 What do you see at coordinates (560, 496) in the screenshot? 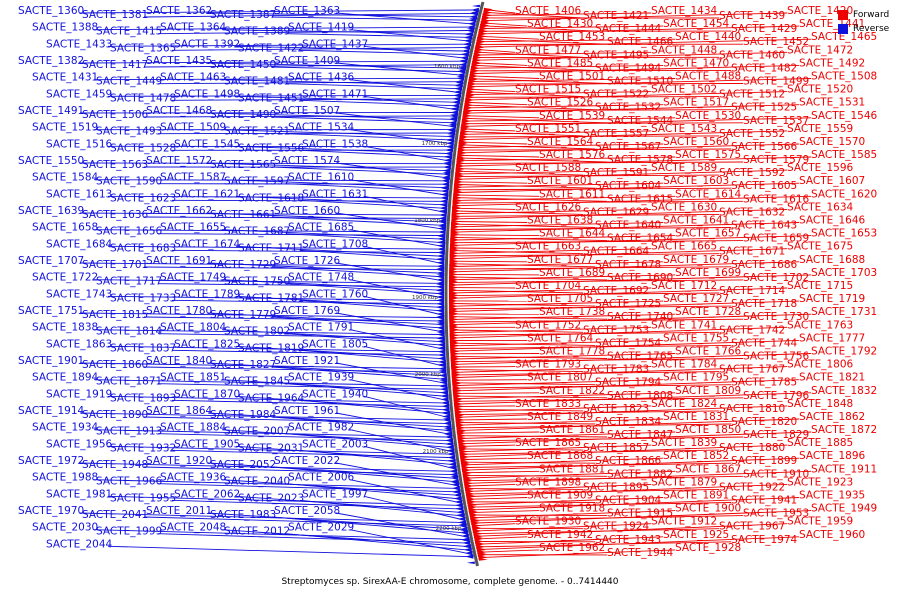
I see `forward-gene-label: SACTE_1909` at bounding box center [560, 496].